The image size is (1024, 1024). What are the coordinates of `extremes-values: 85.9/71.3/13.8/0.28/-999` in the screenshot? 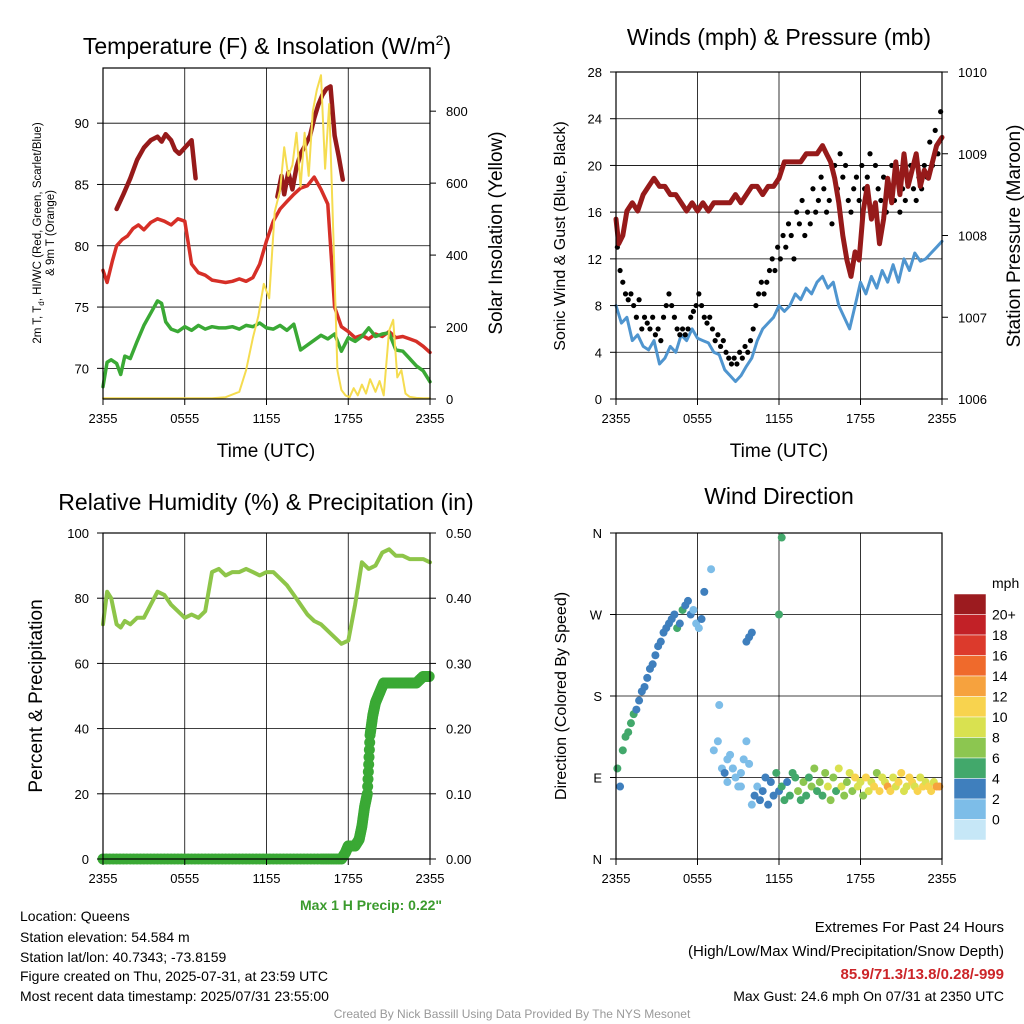 It's located at (922, 974).